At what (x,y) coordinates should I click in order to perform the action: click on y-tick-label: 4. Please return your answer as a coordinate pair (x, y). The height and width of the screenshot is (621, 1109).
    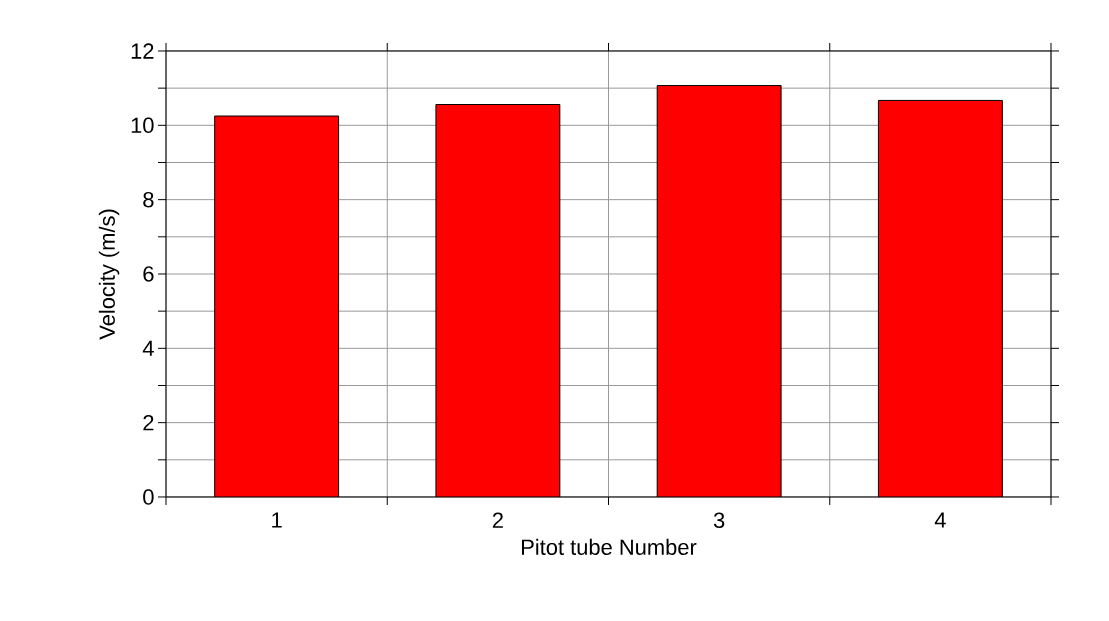
    Looking at the image, I should click on (148, 348).